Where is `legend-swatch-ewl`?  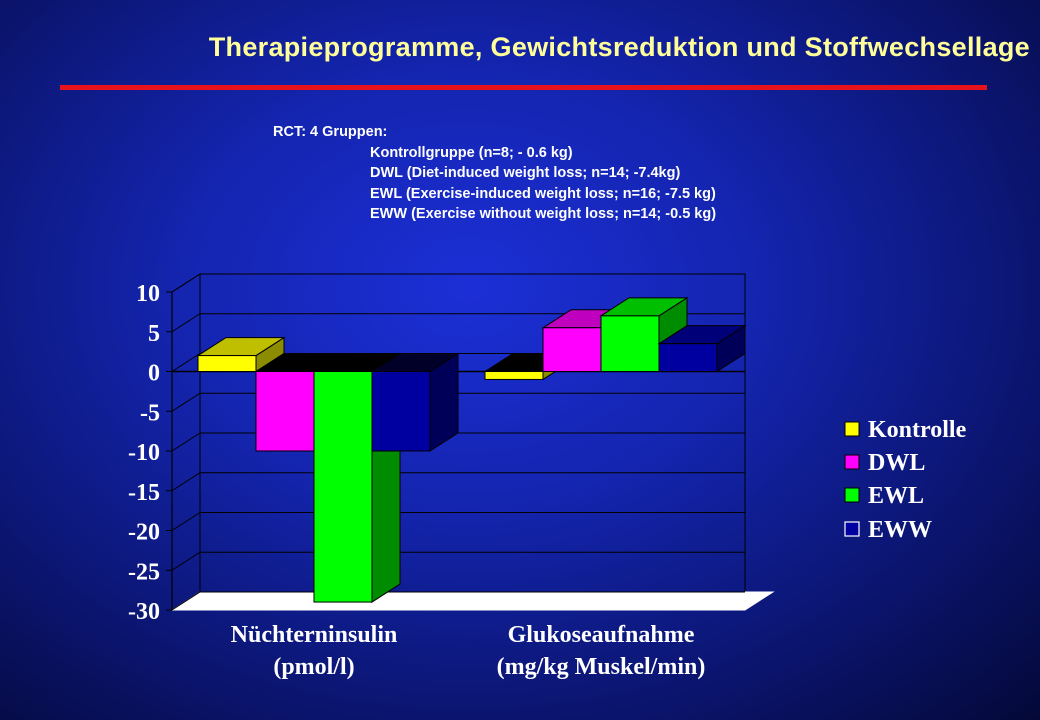
legend-swatch-ewl is located at coordinates (852, 495).